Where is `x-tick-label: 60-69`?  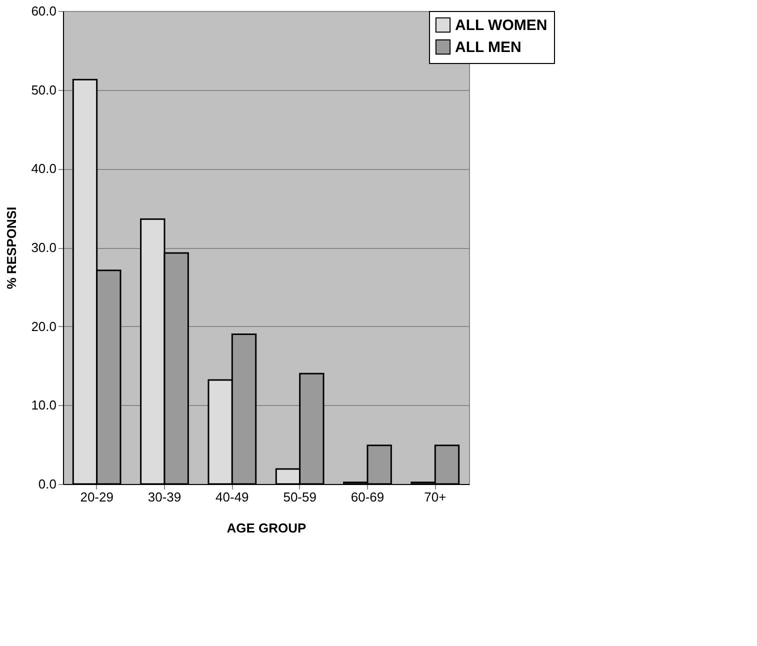 x-tick-label: 60-69 is located at coordinates (367, 497).